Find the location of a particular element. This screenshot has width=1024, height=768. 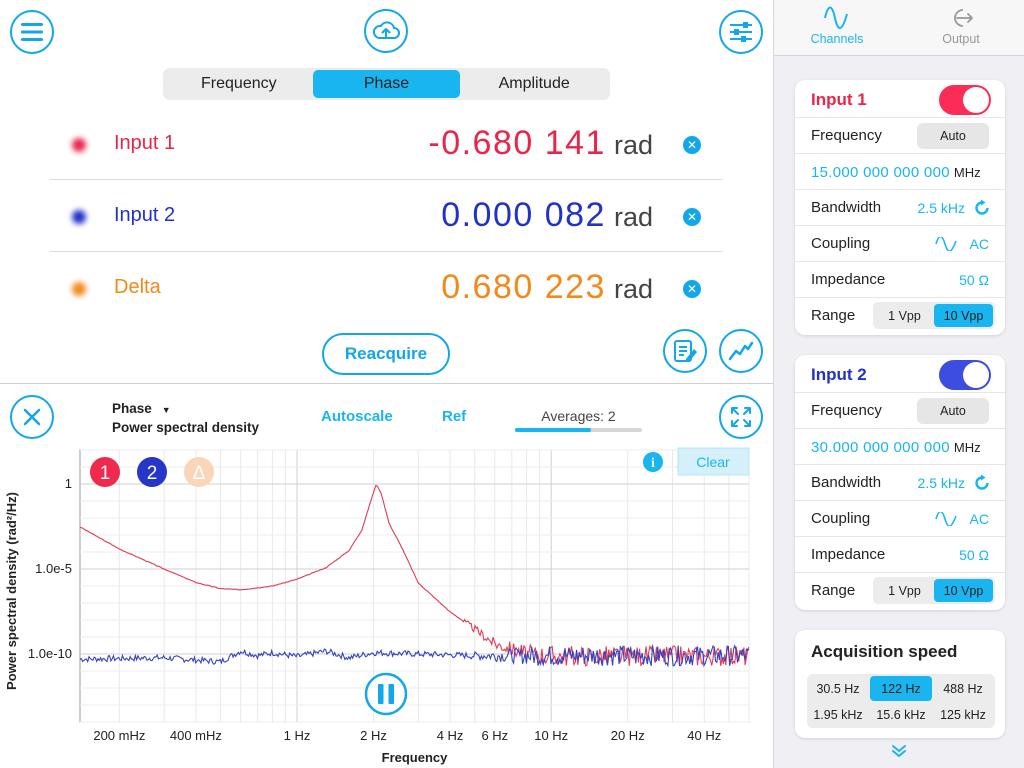

segment-frequency: Frequency is located at coordinates (239, 83).